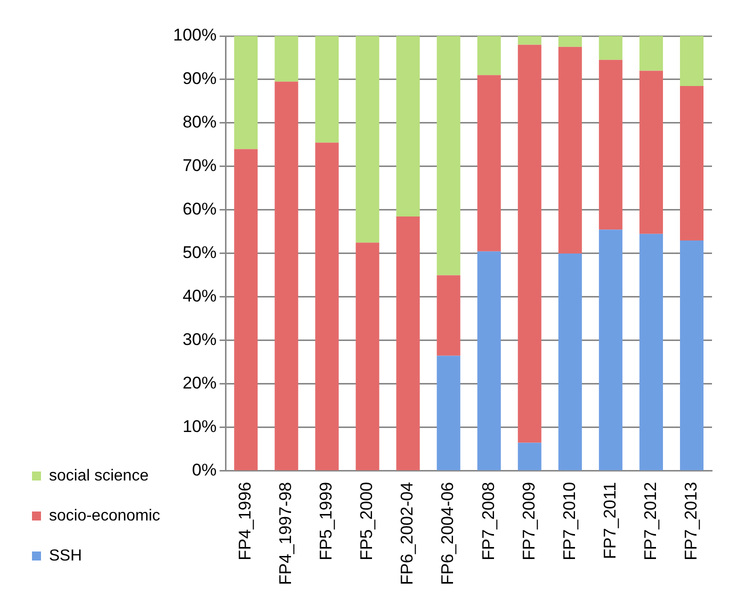  Describe the element at coordinates (690, 521) in the screenshot. I see `x-tick-label: FP7_2013` at that location.